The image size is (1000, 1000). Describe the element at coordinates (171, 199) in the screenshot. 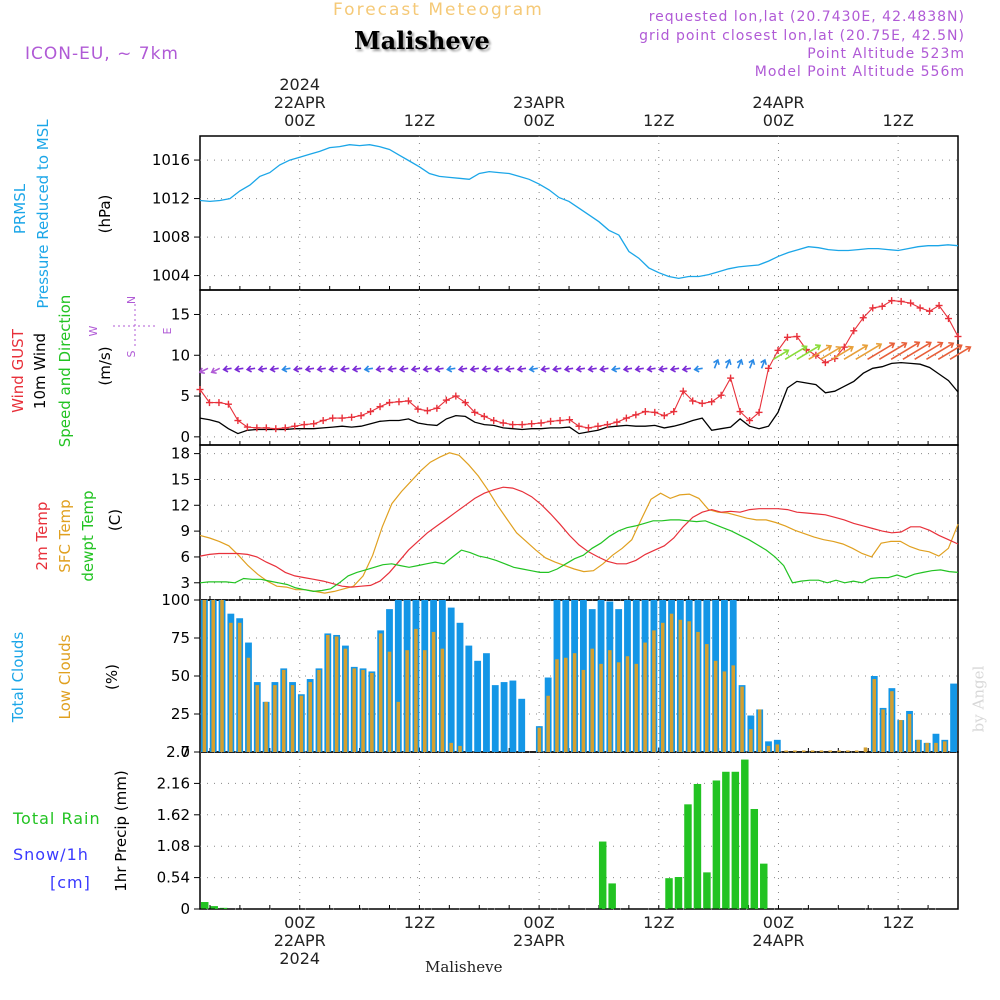

I see `y-tick-label: 1012` at that location.